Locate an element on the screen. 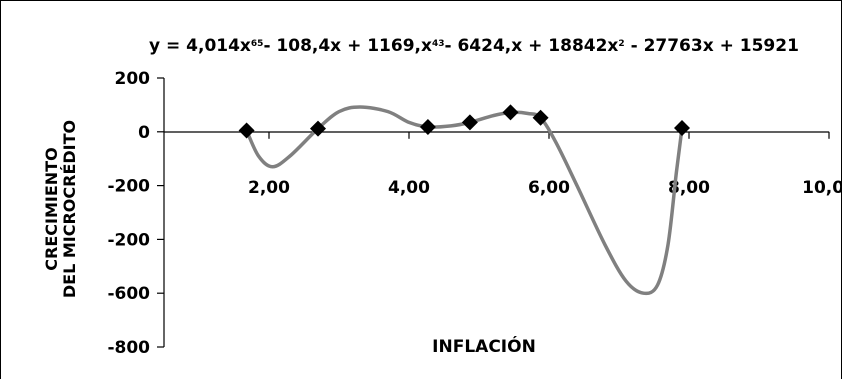 This screenshot has width=842, height=384. equation-term: - 27763x + 15921 is located at coordinates (712, 46).